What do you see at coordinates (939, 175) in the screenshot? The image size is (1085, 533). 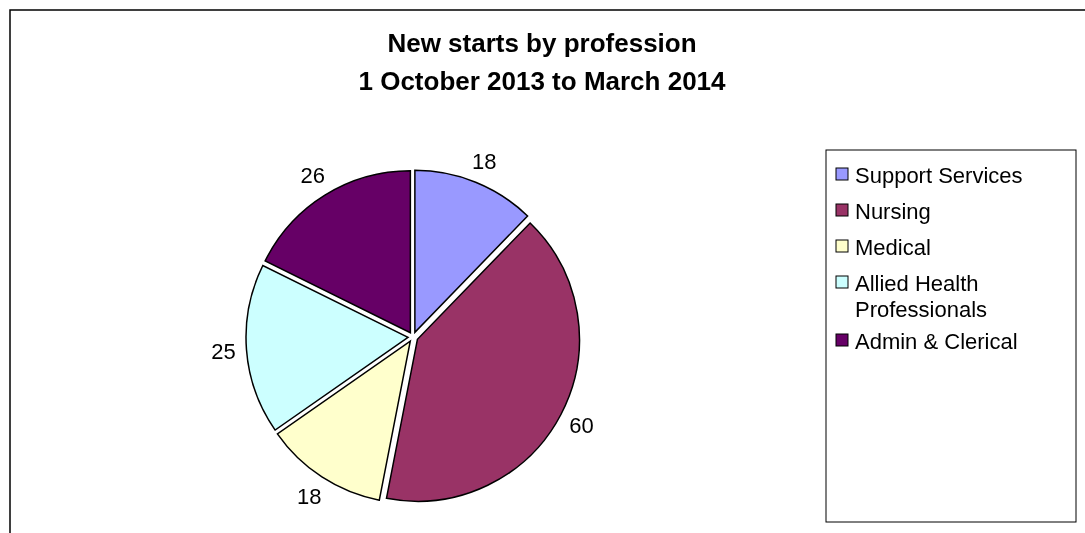 I see `legend-label: Support Services` at bounding box center [939, 175].